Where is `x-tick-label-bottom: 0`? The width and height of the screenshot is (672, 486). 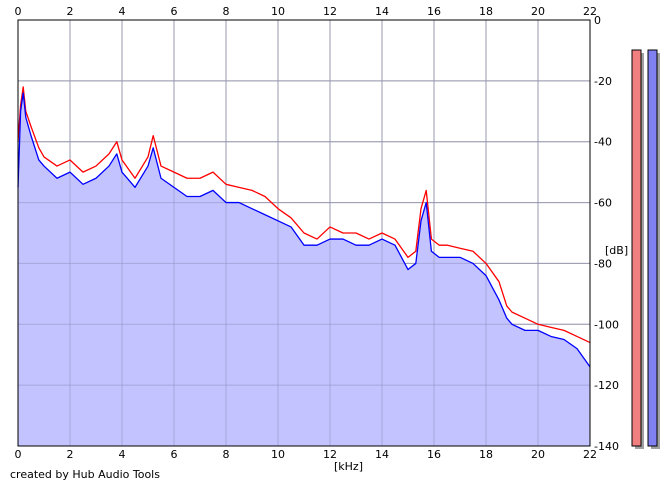
x-tick-label-bottom: 0 is located at coordinates (18, 454).